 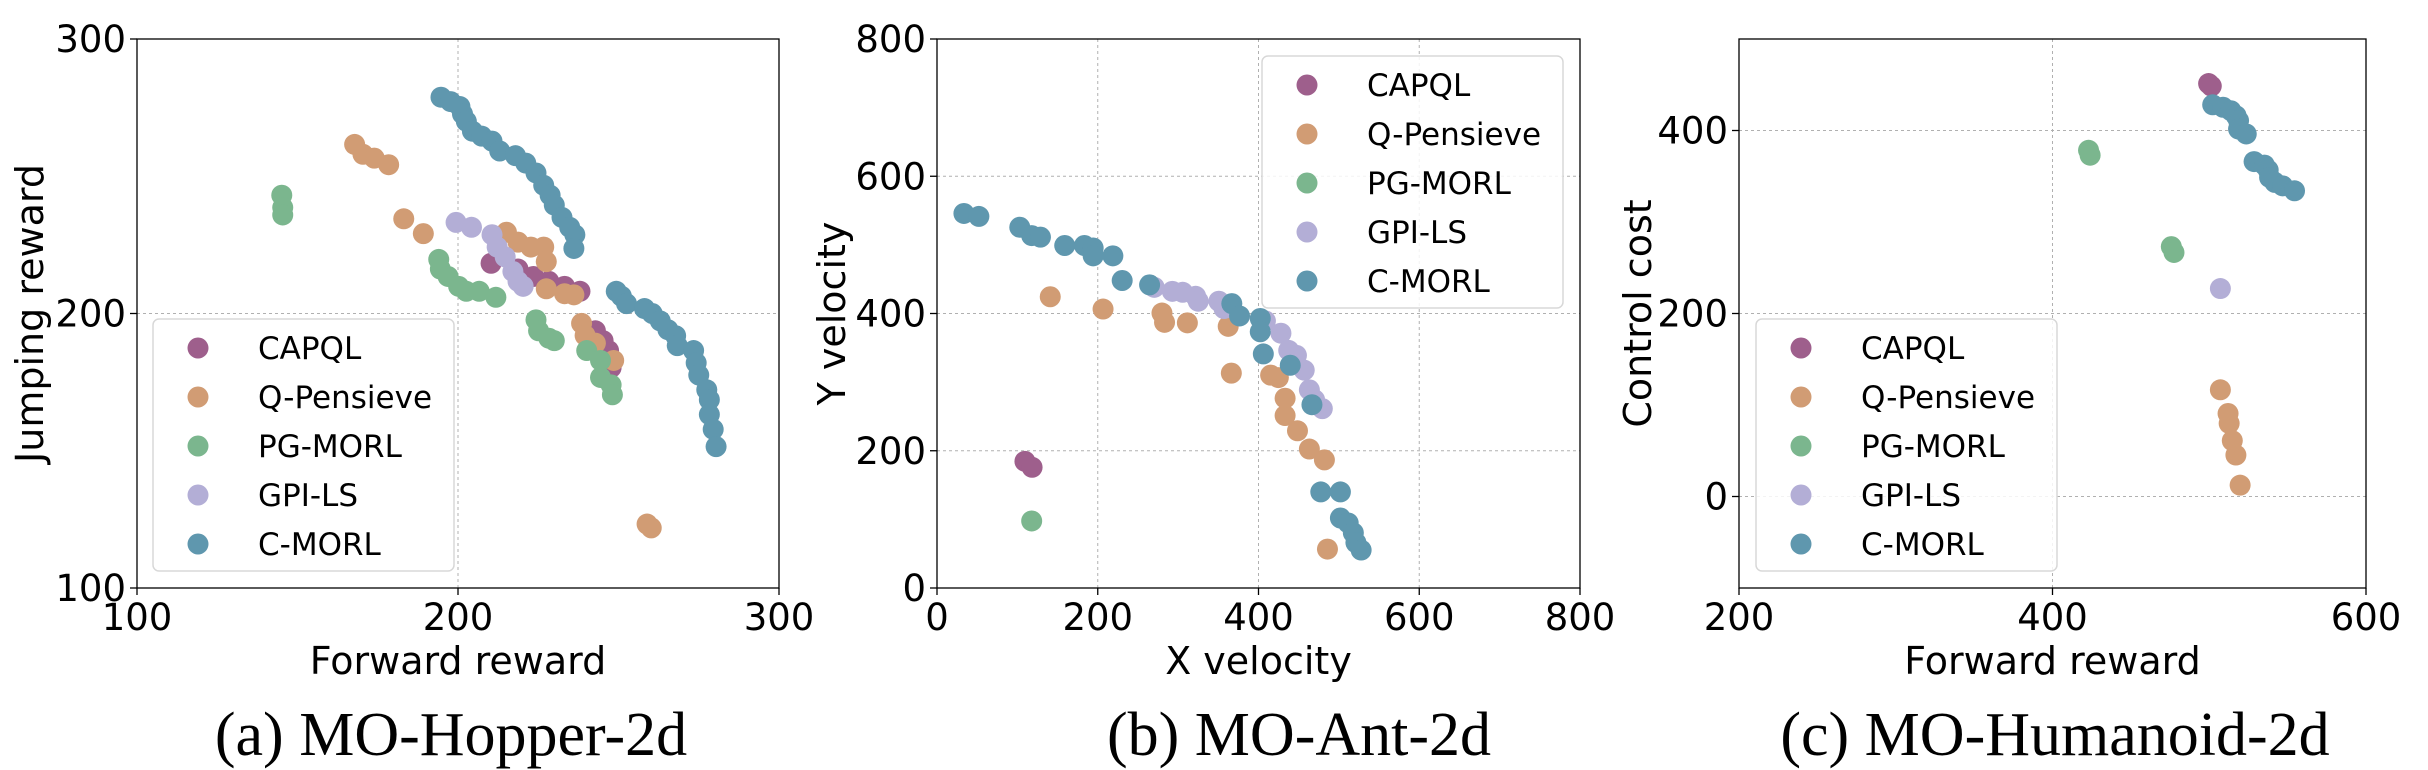 What do you see at coordinates (1638, 313) in the screenshot?
I see `y-axis-label: Control cost` at bounding box center [1638, 313].